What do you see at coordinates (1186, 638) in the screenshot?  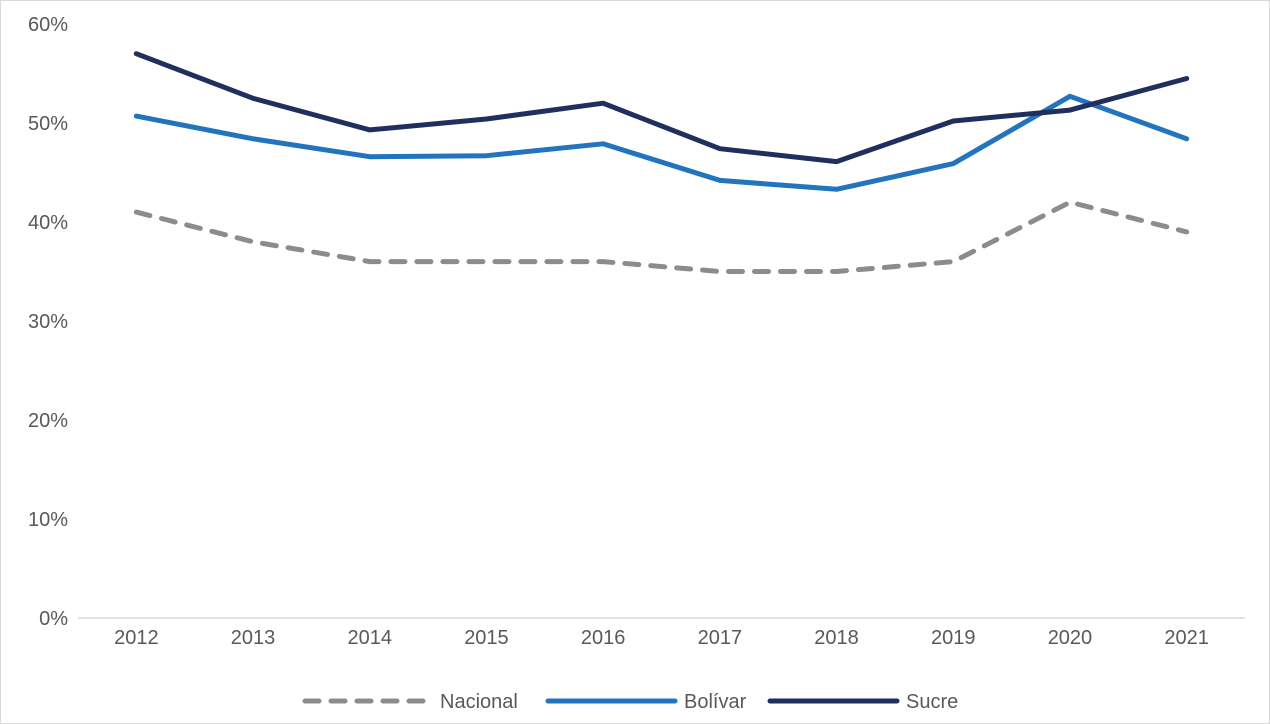 I see `x-tick-label: 2021` at bounding box center [1186, 638].